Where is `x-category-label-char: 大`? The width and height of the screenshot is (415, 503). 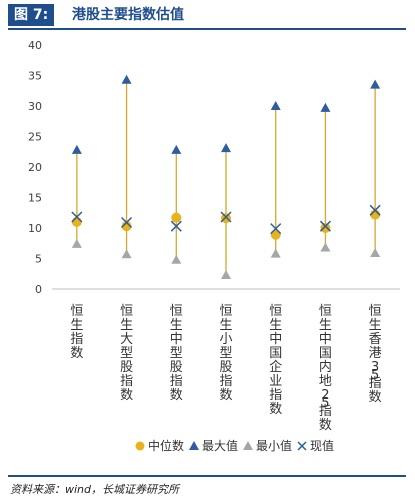
x-category-label-char: 大 is located at coordinates (126, 339).